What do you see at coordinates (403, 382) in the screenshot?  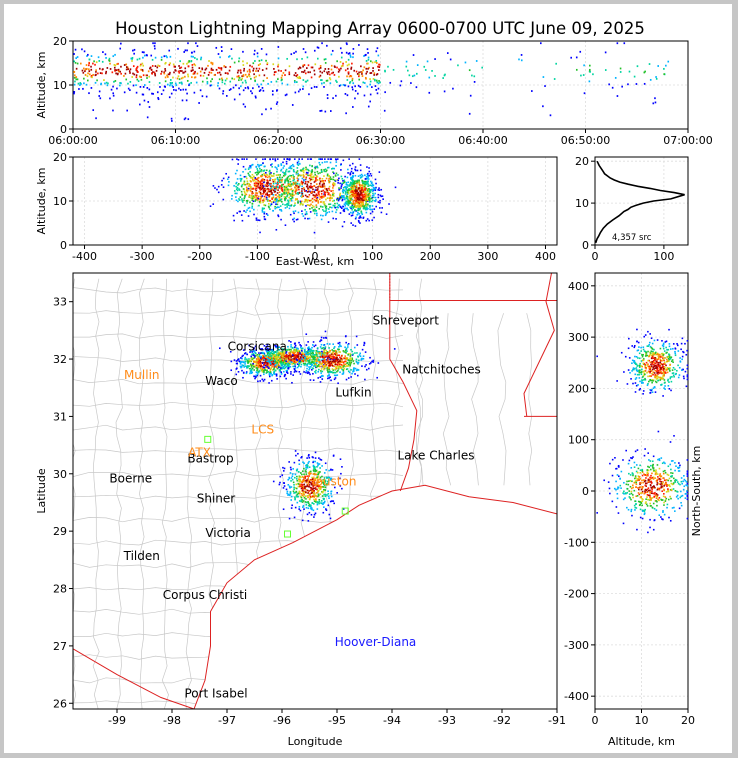 I see `texas-louisiana-border` at bounding box center [403, 382].